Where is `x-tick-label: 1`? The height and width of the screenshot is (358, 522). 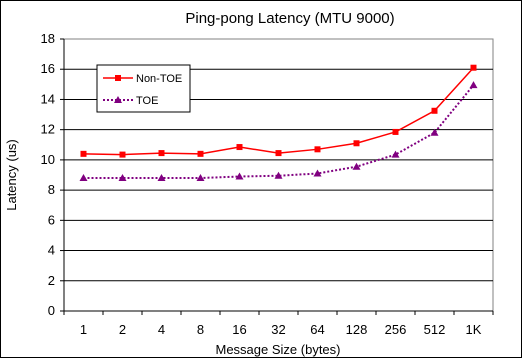 x-tick-label: 1 is located at coordinates (83, 329).